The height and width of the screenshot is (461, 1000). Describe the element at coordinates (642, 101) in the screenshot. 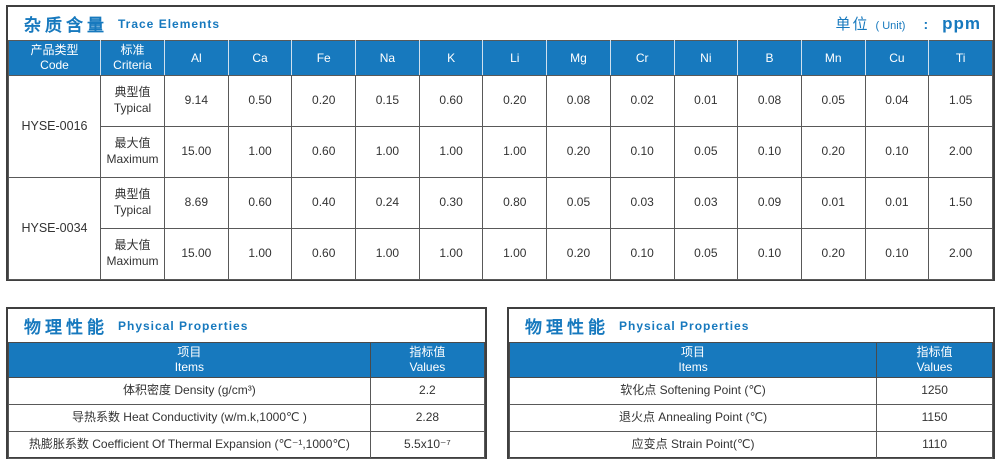

I see `value-cell: 0.02` at that location.